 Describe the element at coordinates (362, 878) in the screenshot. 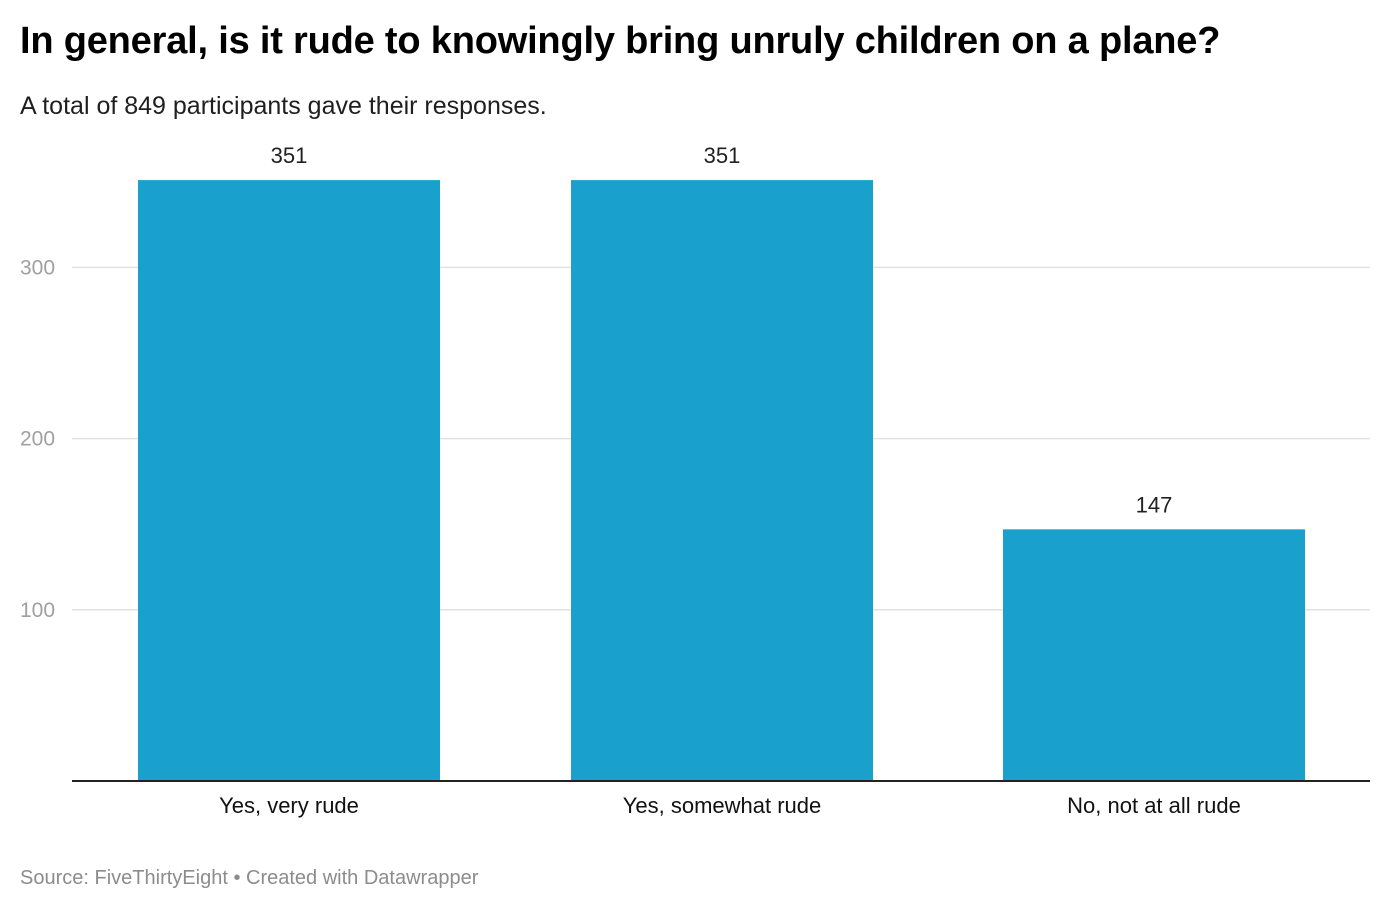

I see `credit-link: Created with Datawrapper` at that location.